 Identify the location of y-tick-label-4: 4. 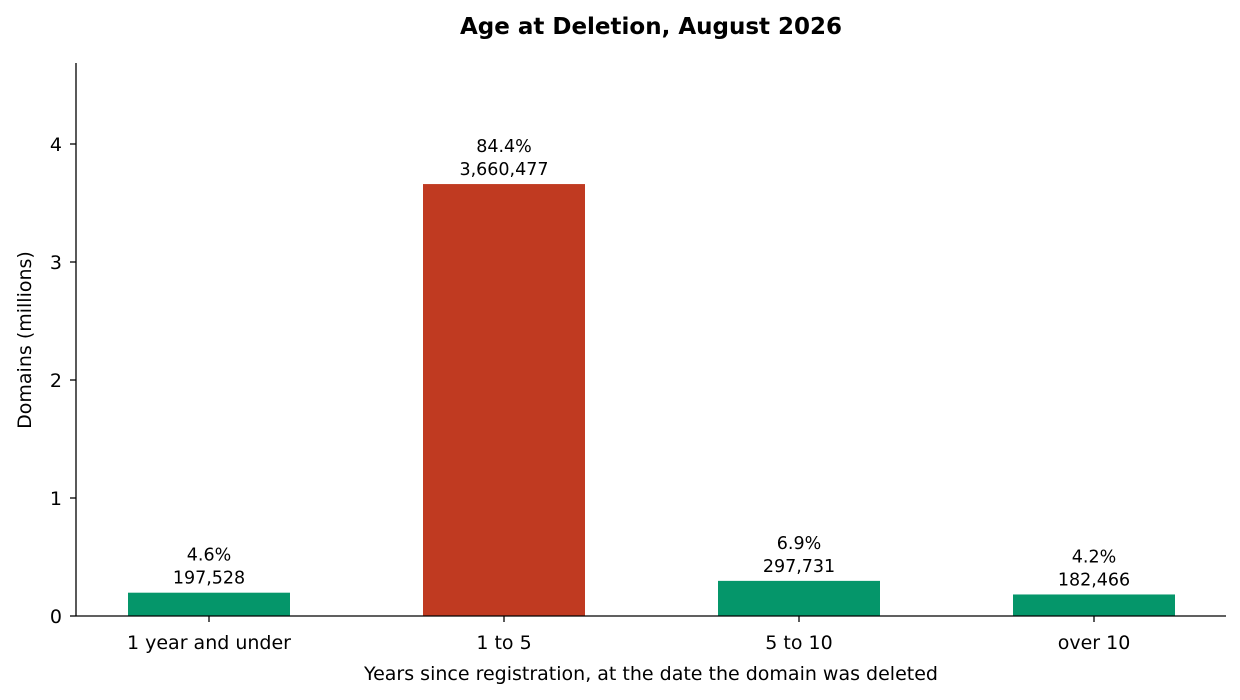
(56, 145).